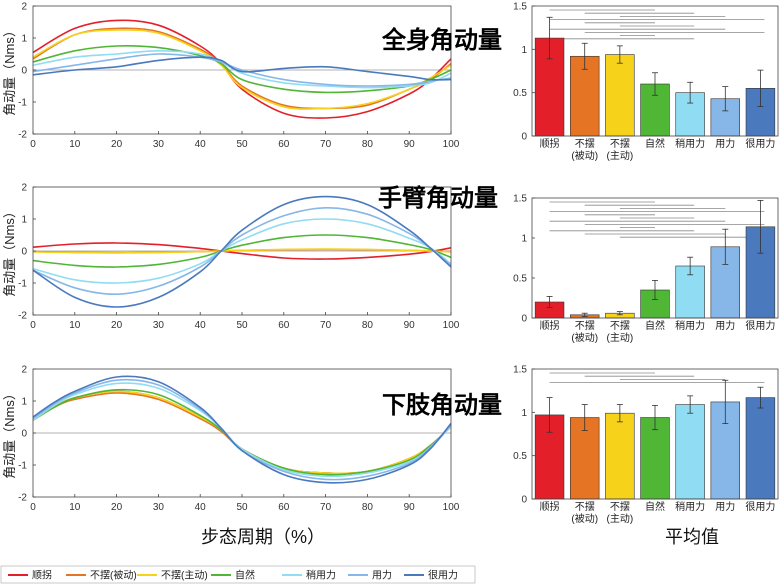 Image resolution: width=784 pixels, height=584 pixels. I want to click on legend-label-1: 不摆(被动), so click(113, 575).